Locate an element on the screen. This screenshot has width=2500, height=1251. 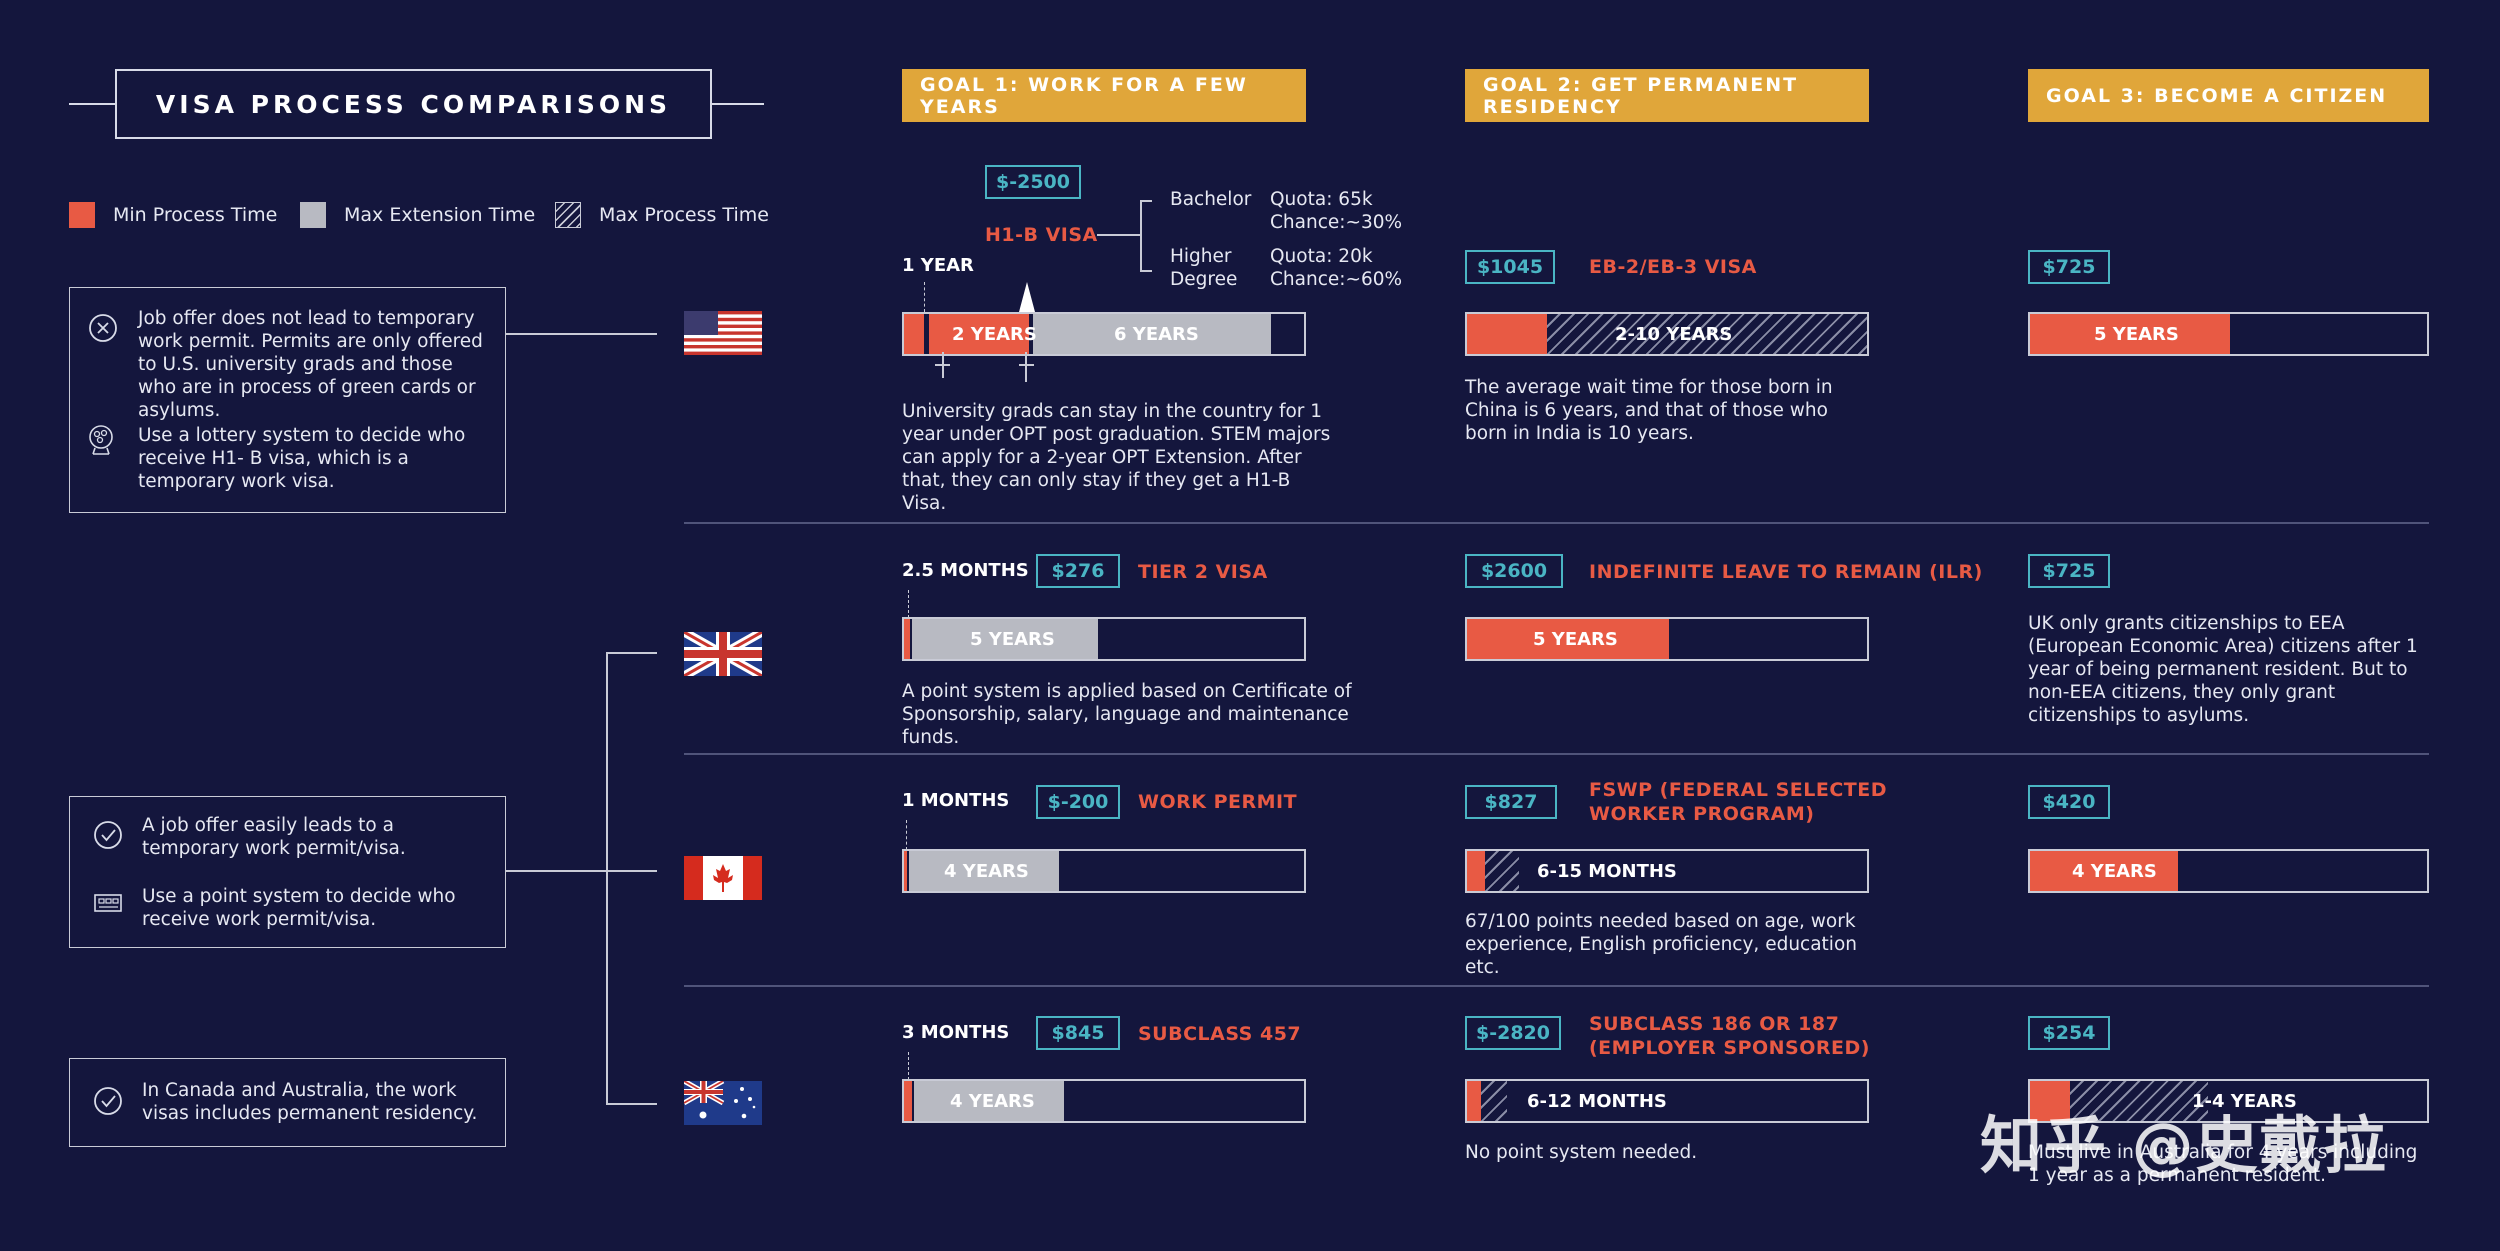
us-pr-seg-max is located at coordinates (1707, 334).